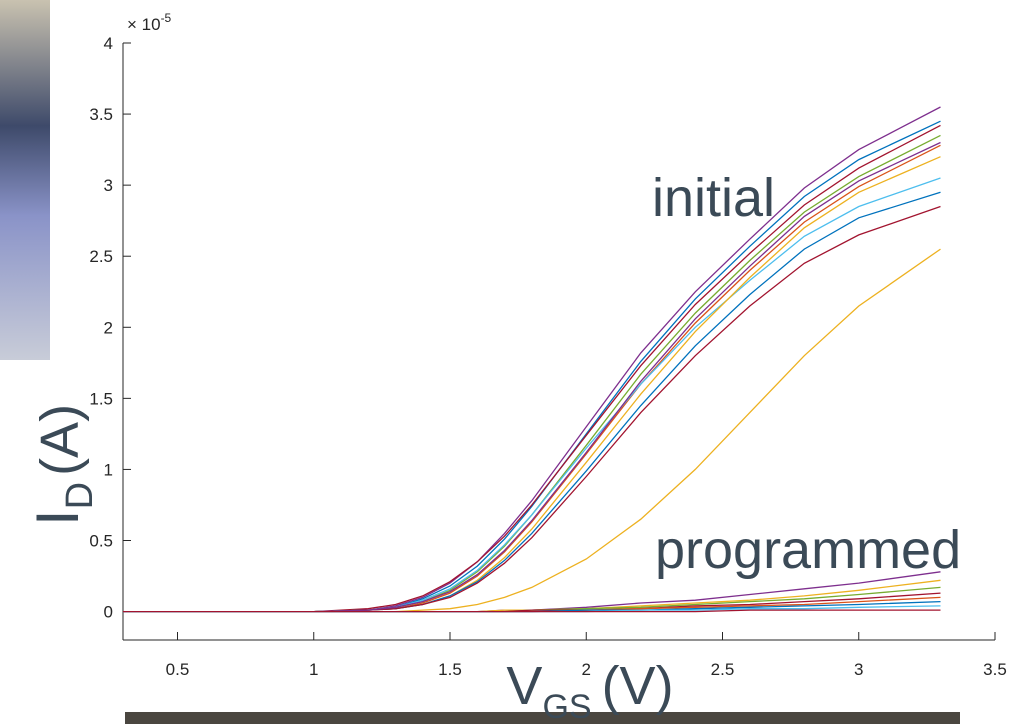 This screenshot has width=1033, height=724. Describe the element at coordinates (858, 669) in the screenshot. I see `x-tick-label: 3` at that location.